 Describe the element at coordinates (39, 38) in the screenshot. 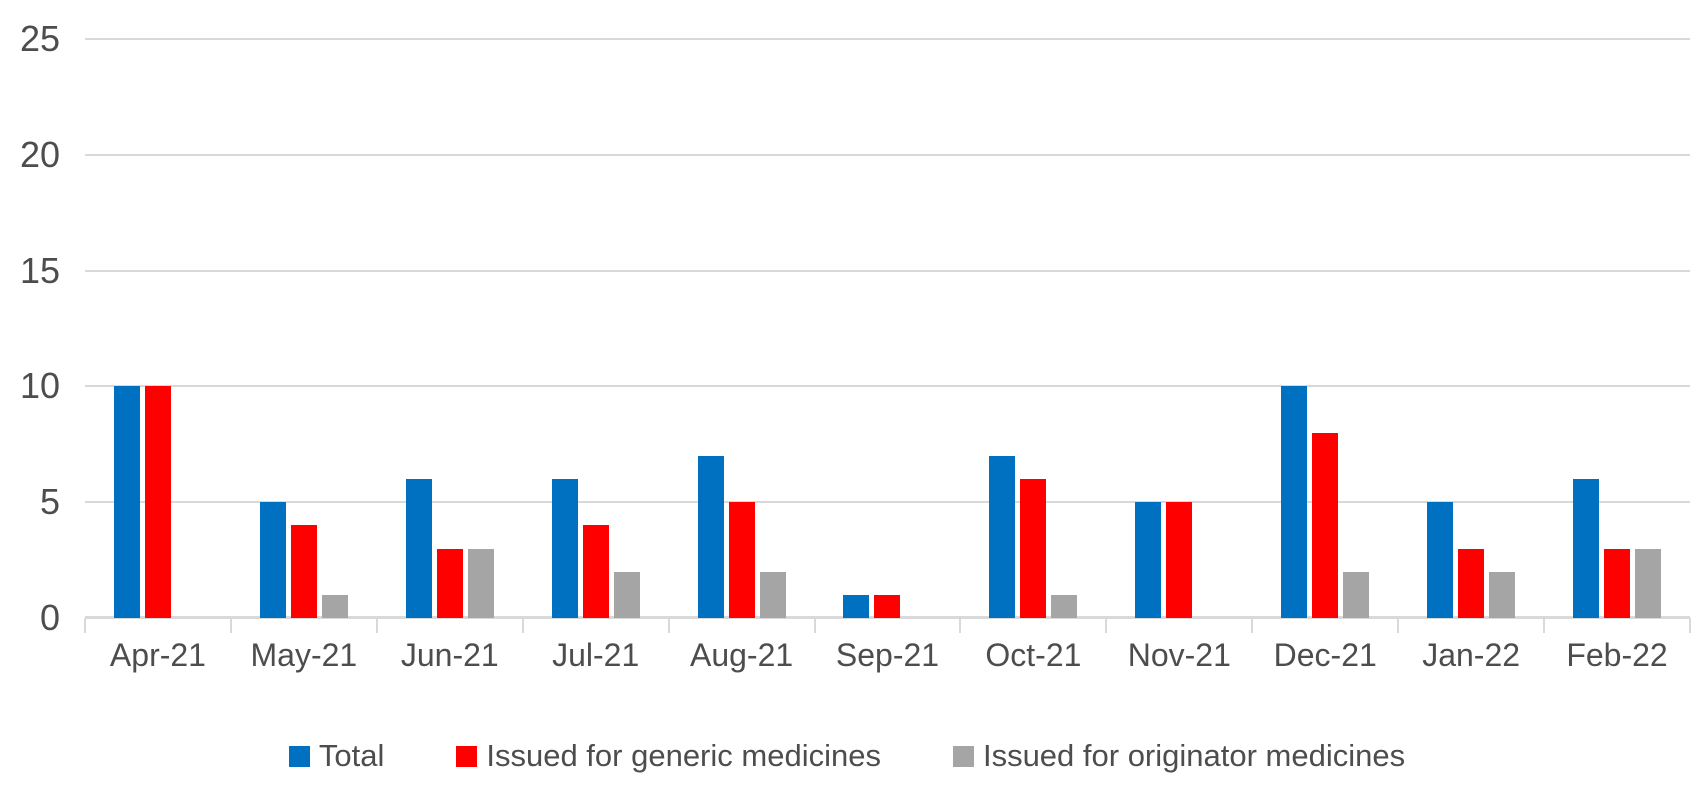

I see `y-axis-label-25: 25` at that location.